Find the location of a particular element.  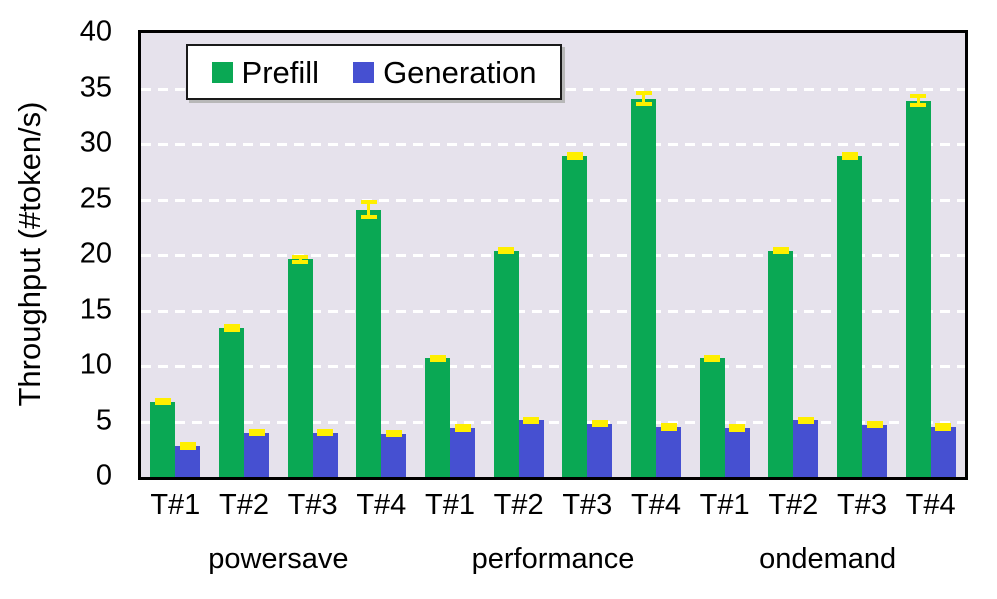

group-label-ondemand: ondemand is located at coordinates (828, 559).